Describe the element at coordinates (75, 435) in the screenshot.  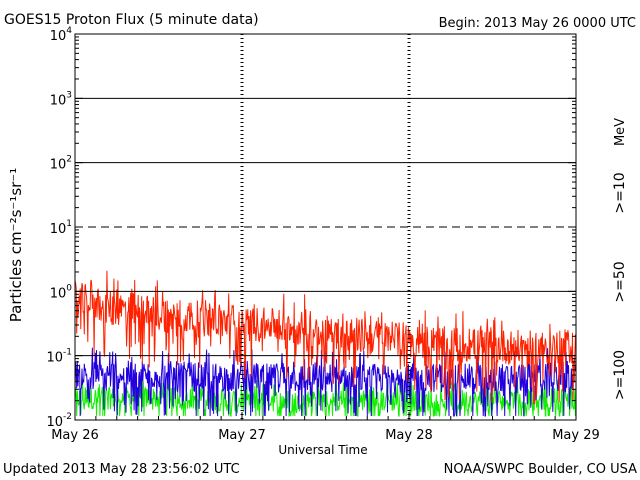
I see `x-tick-label: May 26` at that location.